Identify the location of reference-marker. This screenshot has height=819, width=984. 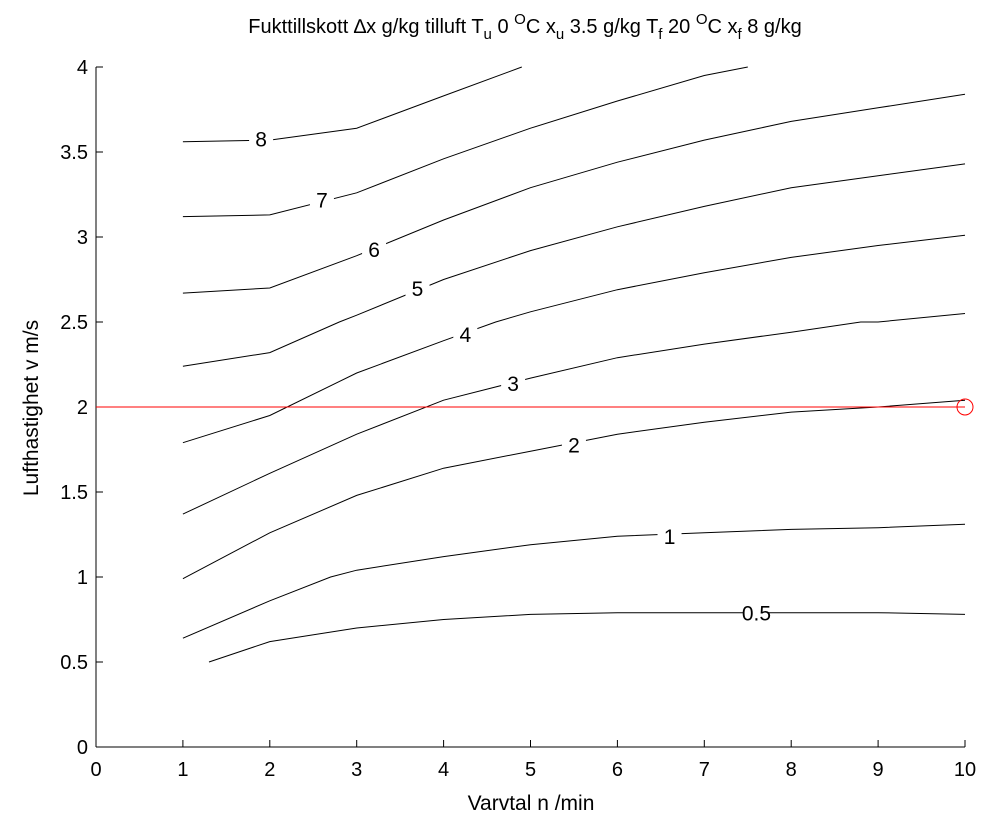
(965, 407).